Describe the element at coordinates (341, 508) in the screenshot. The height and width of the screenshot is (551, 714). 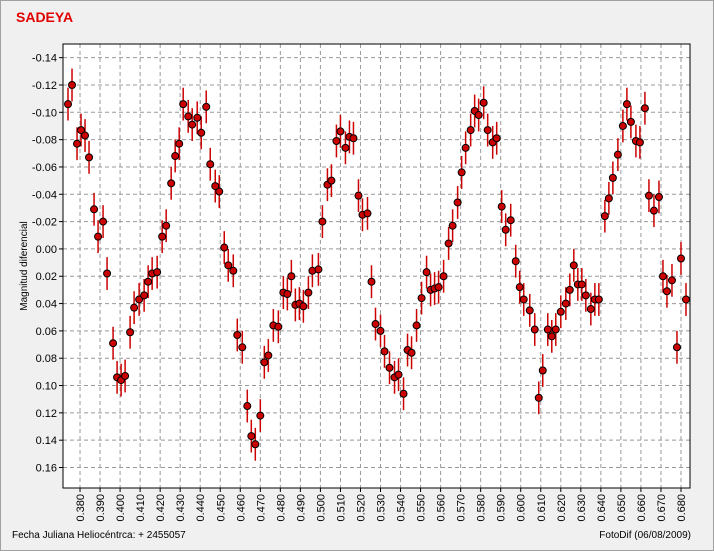
I see `x-tick-label: 0.510` at that location.